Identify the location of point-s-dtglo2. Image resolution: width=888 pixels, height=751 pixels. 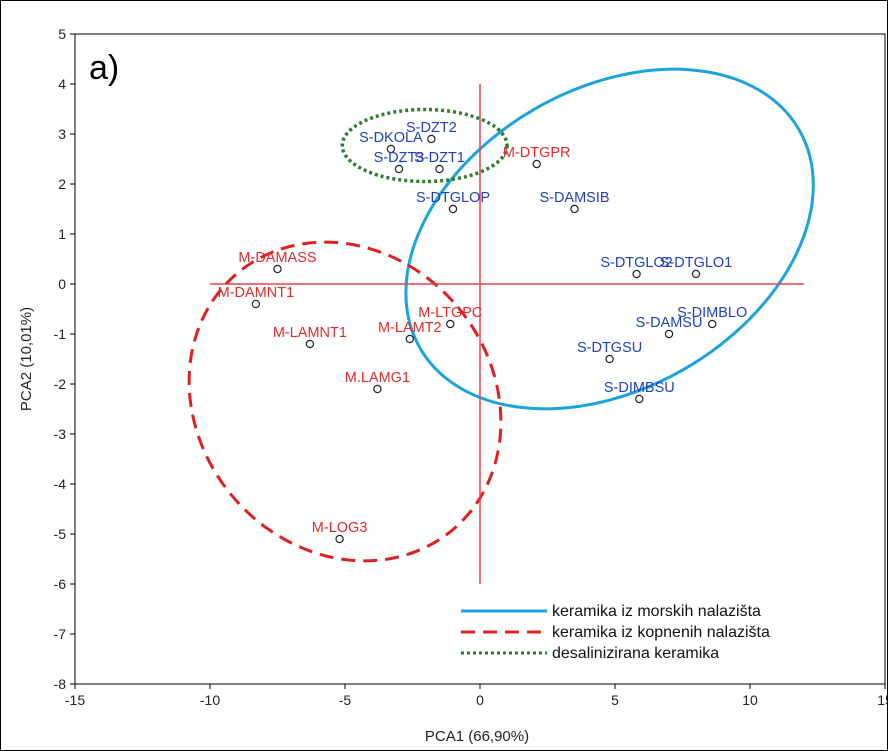
(636, 274).